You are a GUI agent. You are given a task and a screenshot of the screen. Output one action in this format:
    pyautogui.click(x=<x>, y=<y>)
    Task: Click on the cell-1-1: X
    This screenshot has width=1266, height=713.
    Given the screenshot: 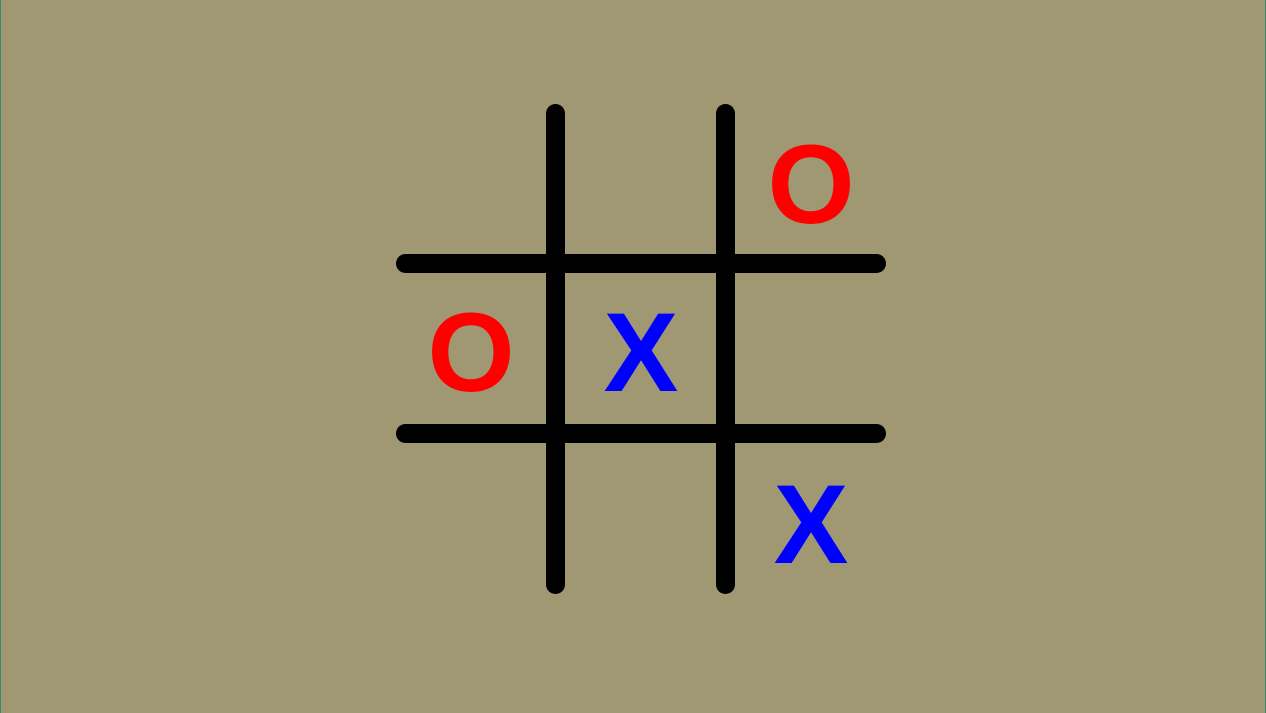 What is the action you would take?
    pyautogui.click(x=641, y=353)
    